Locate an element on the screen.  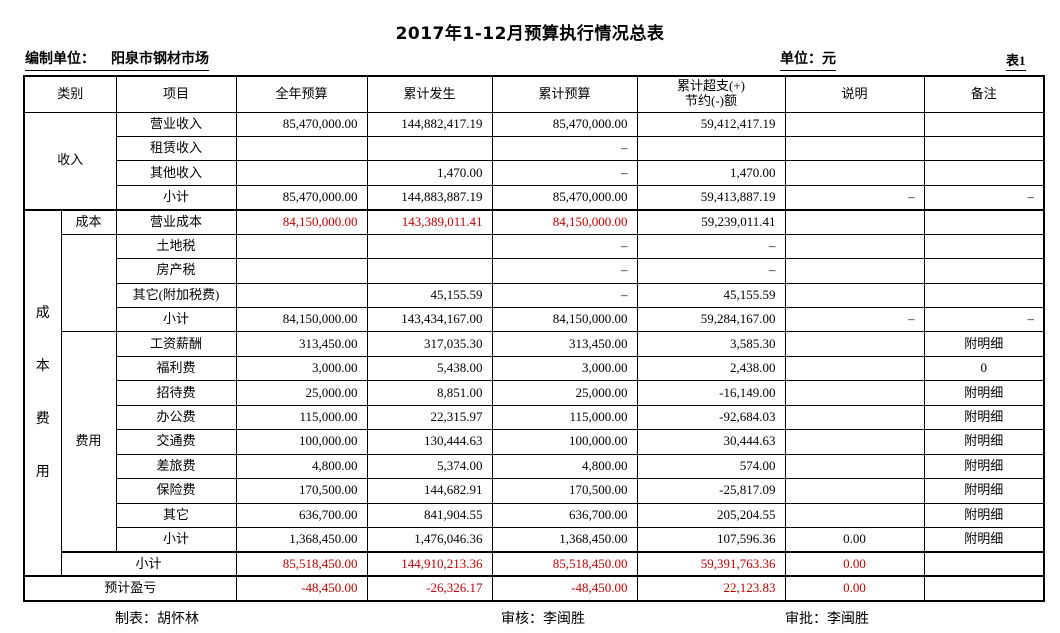
cum-diff-cell: 59,284,167.00 is located at coordinates (711, 319).